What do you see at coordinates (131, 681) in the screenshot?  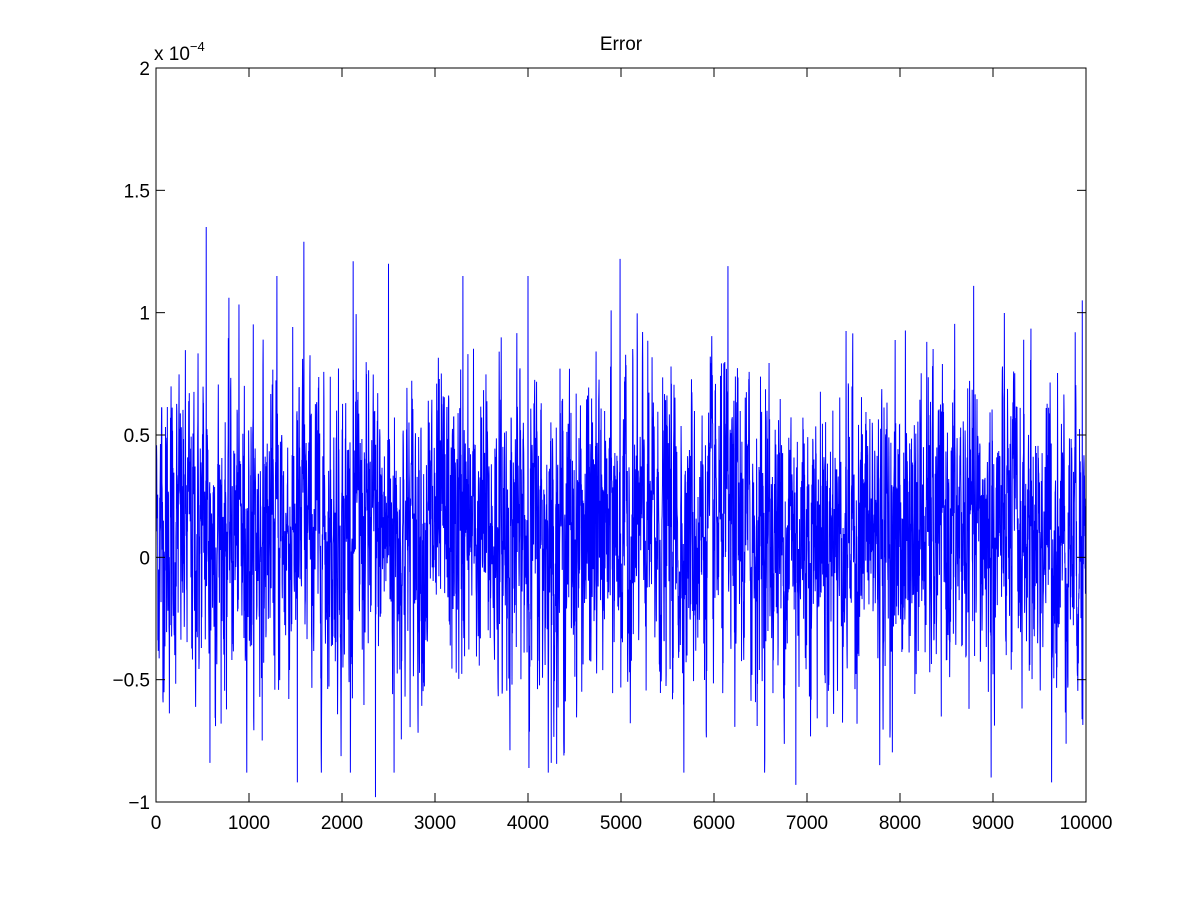 I see `y-tick-label: −0.5` at bounding box center [131, 681].